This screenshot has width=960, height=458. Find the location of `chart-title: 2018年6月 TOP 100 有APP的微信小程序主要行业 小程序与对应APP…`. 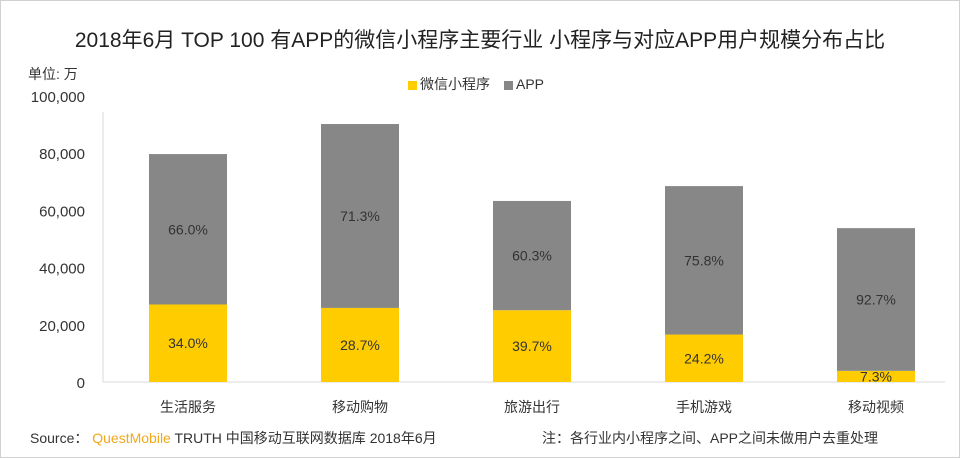

chart-title: 2018年6月 TOP 100 有APP的微信小程序主要行业 小程序与对应APP… is located at coordinates (480, 40).